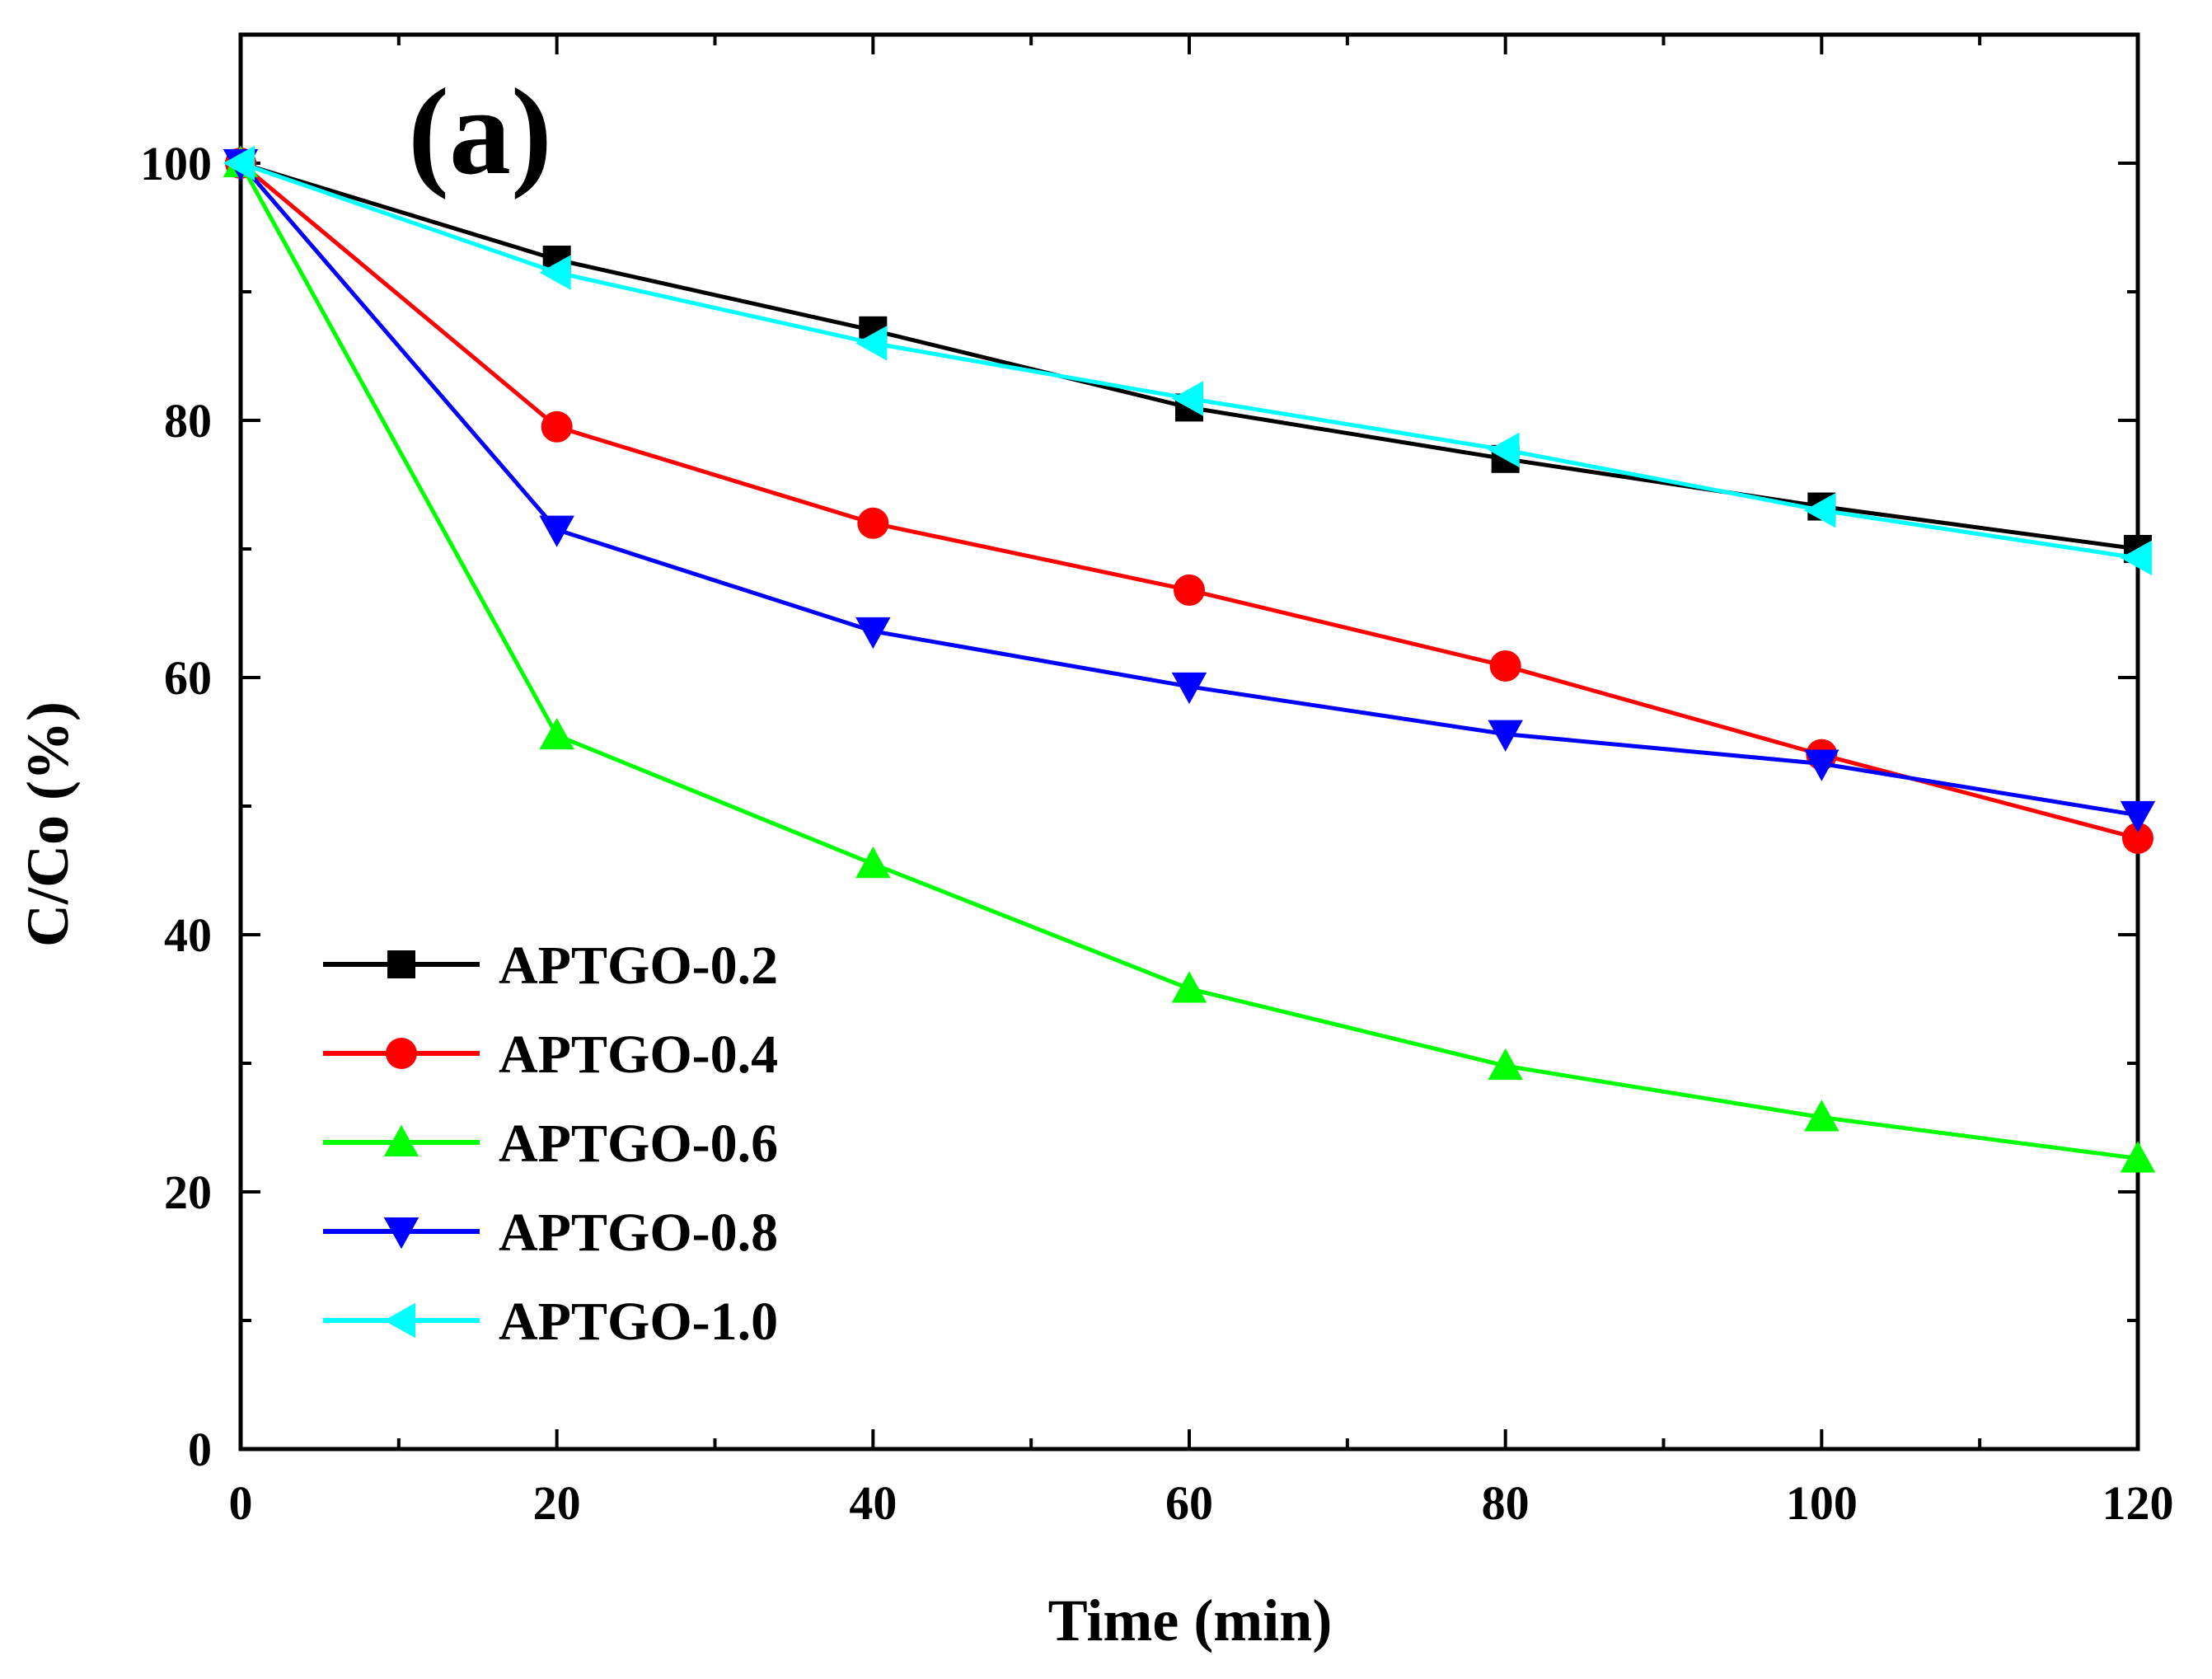  I want to click on legend-item: APTGO-0.8, so click(550, 1233).